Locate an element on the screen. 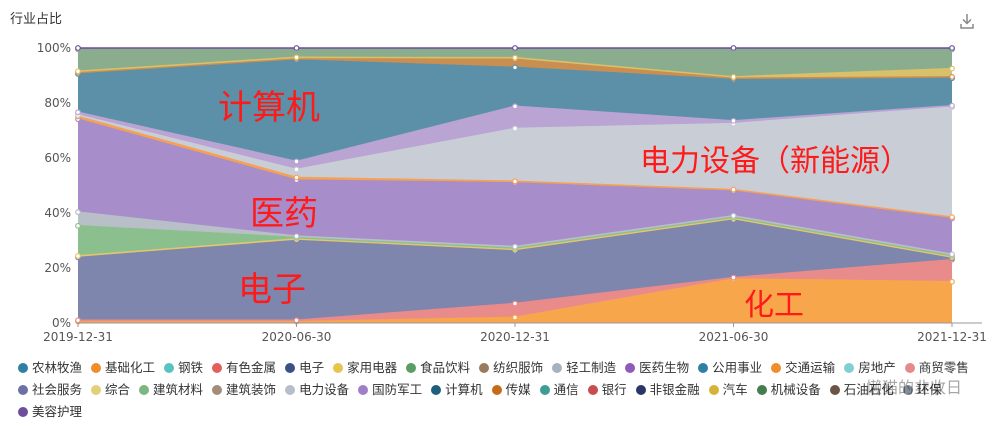  legend-item: 纺织服饰 is located at coordinates (511, 368).